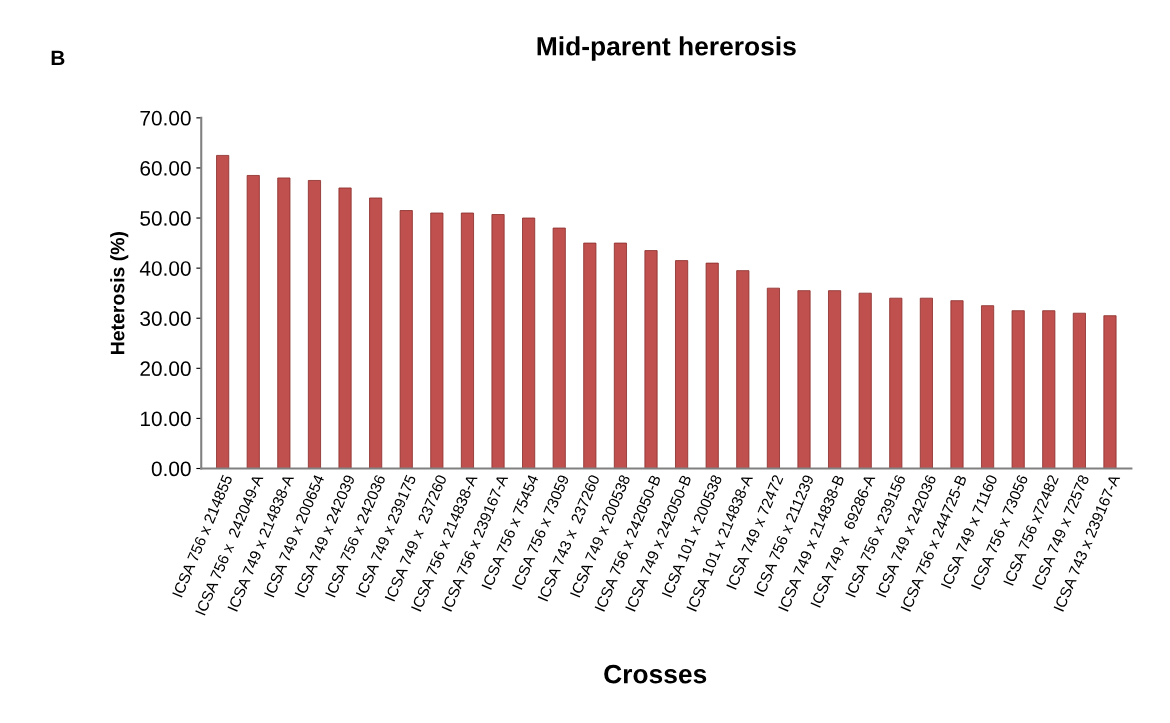 The image size is (1170, 723). Describe the element at coordinates (165, 369) in the screenshot. I see `y-tick-label: 20.00` at that location.